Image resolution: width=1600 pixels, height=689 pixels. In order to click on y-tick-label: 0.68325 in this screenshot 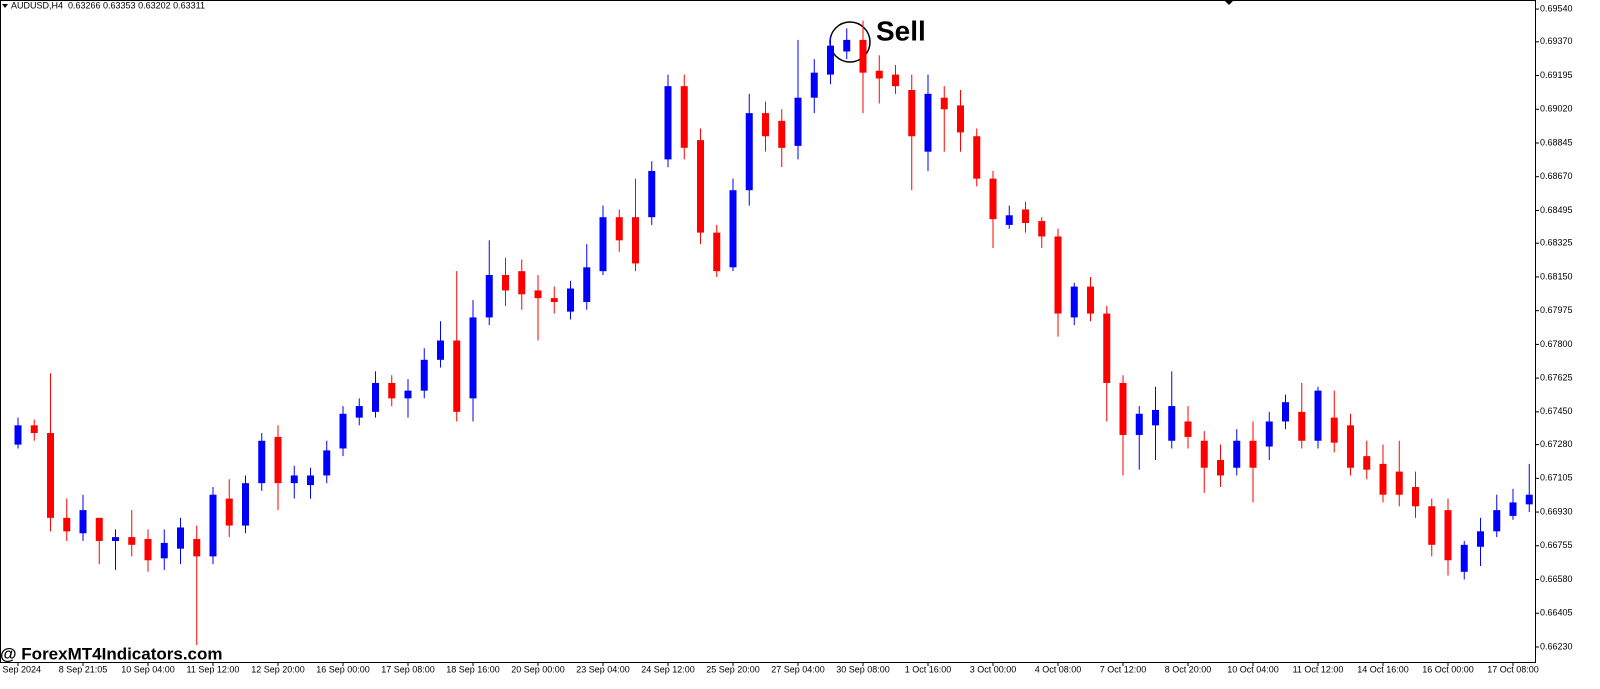, I will do `click(1556, 243)`.